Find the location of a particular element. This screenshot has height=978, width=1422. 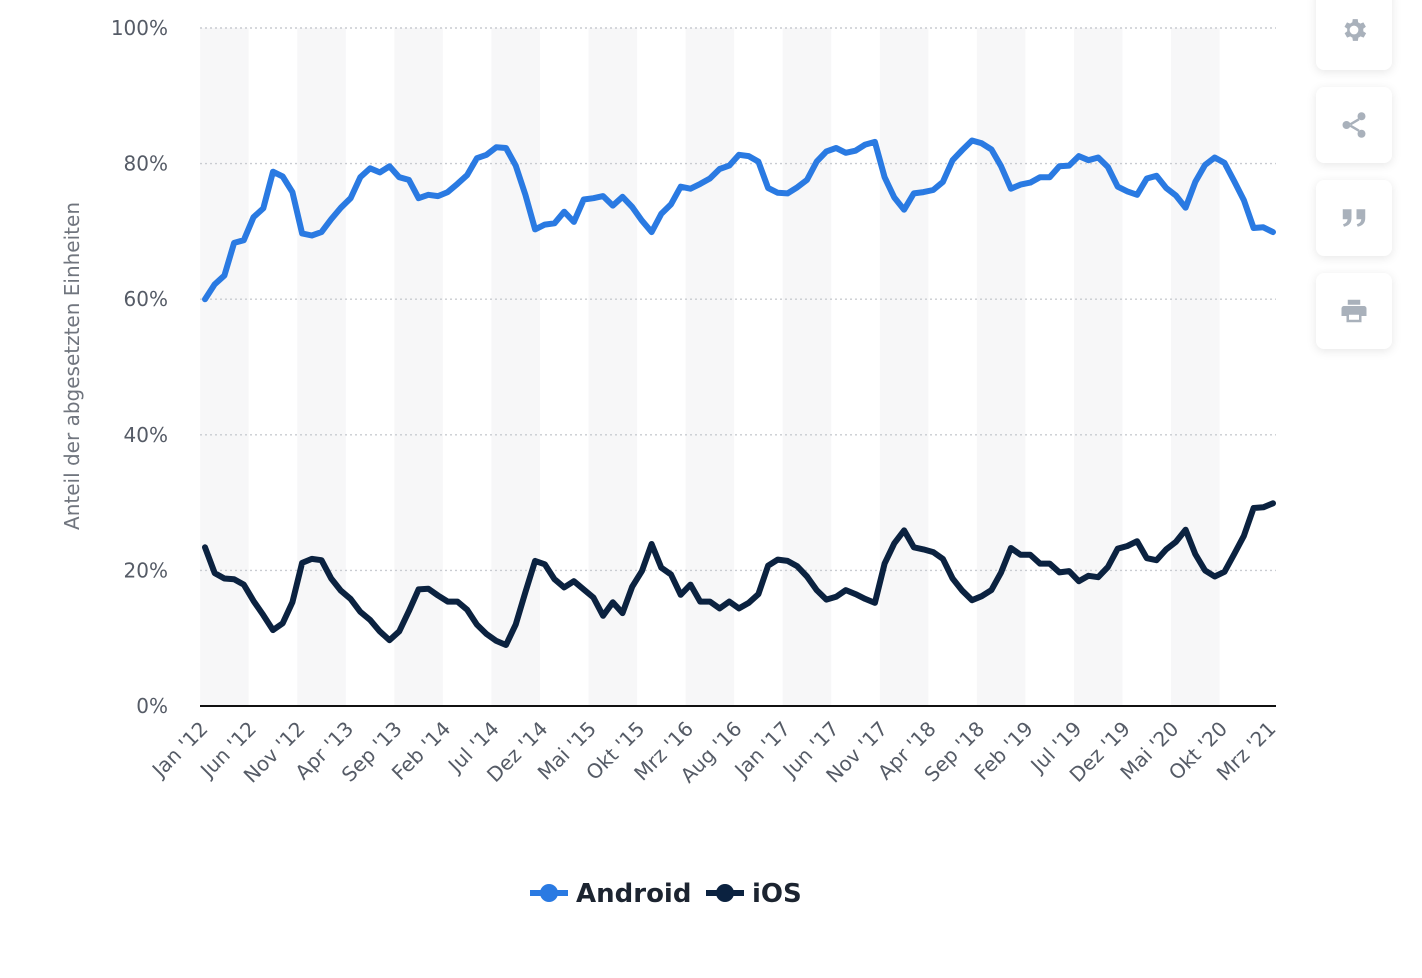

share-button is located at coordinates (1354, 125).